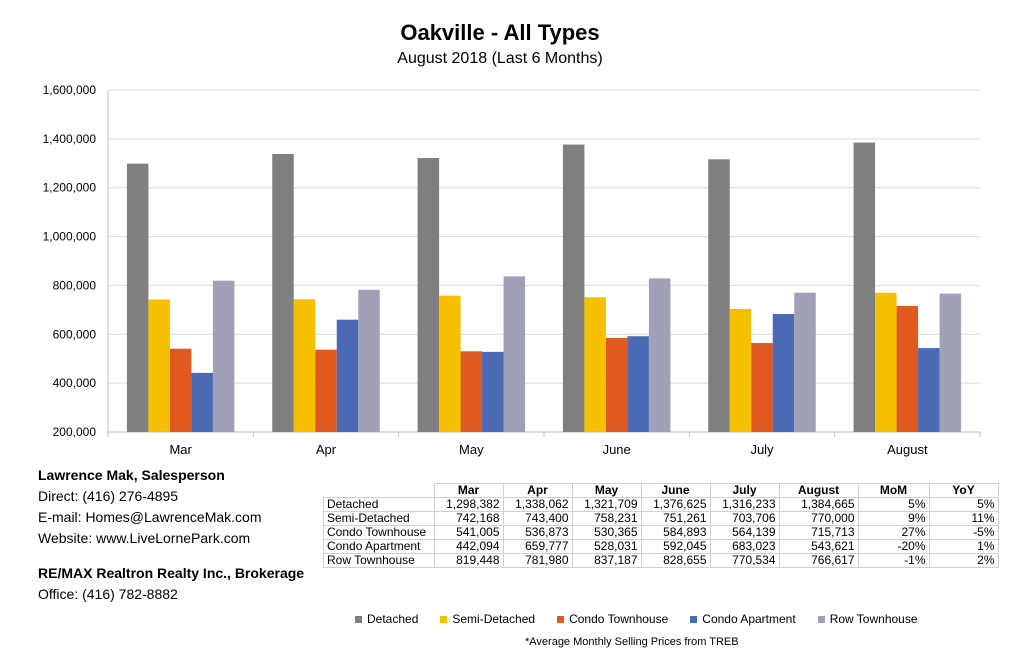 The height and width of the screenshot is (660, 1024). I want to click on legend-label: Condo Apartment, so click(749, 619).